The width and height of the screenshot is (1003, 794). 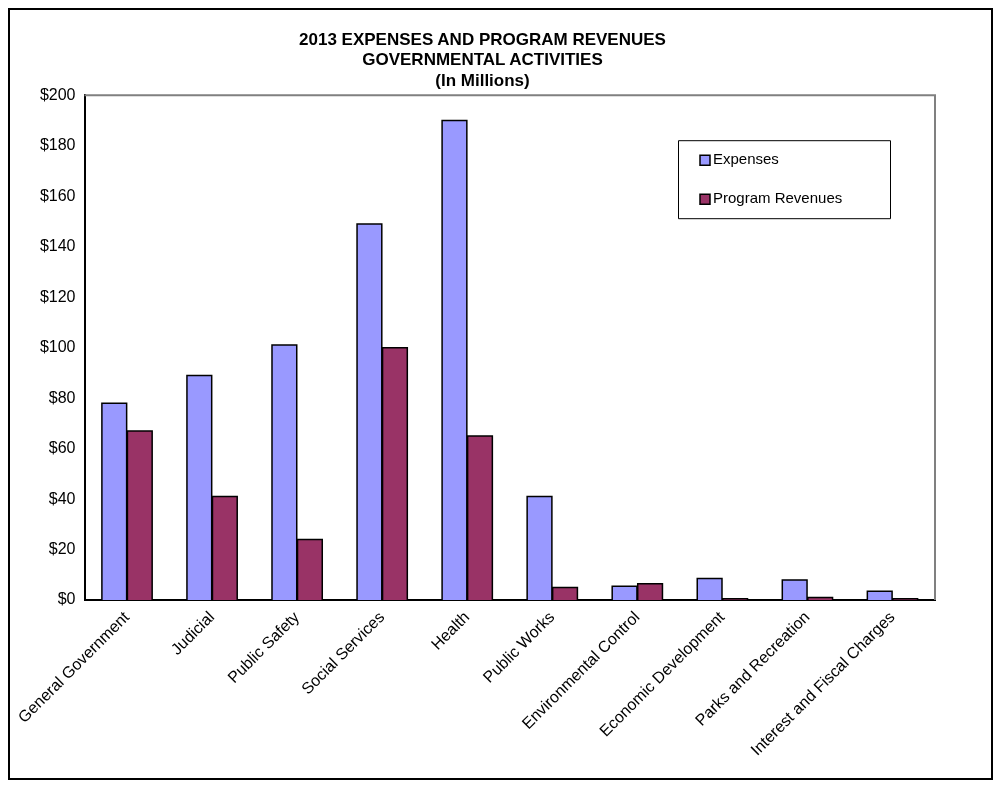 I want to click on text: GOVERNMENTAL ACTIVITIES, so click(x=482, y=60).